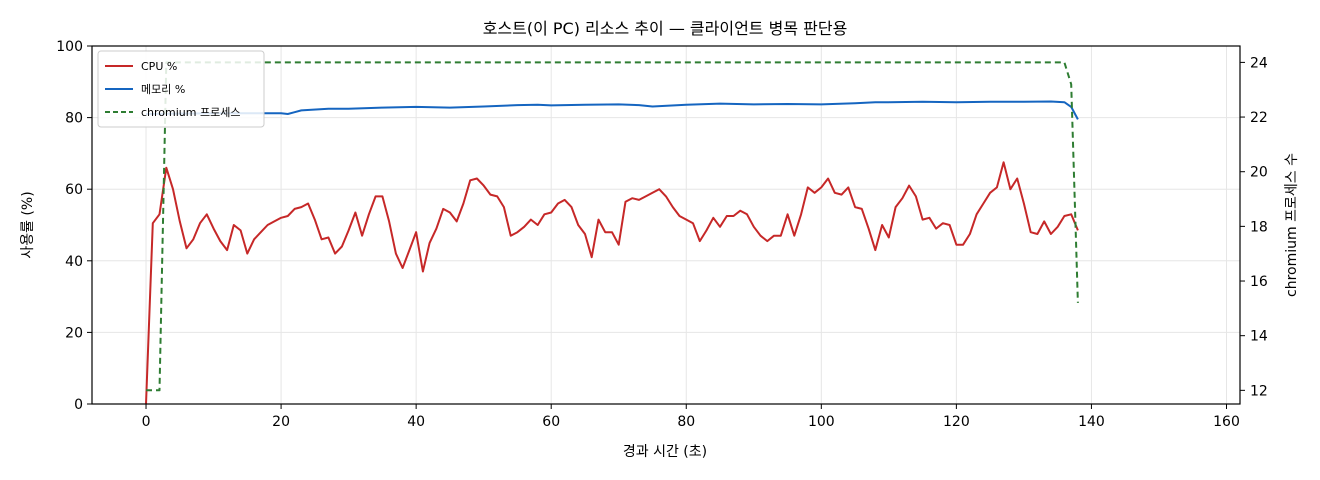  Describe the element at coordinates (1259, 337) in the screenshot. I see `y2-tick-label: 14` at that location.